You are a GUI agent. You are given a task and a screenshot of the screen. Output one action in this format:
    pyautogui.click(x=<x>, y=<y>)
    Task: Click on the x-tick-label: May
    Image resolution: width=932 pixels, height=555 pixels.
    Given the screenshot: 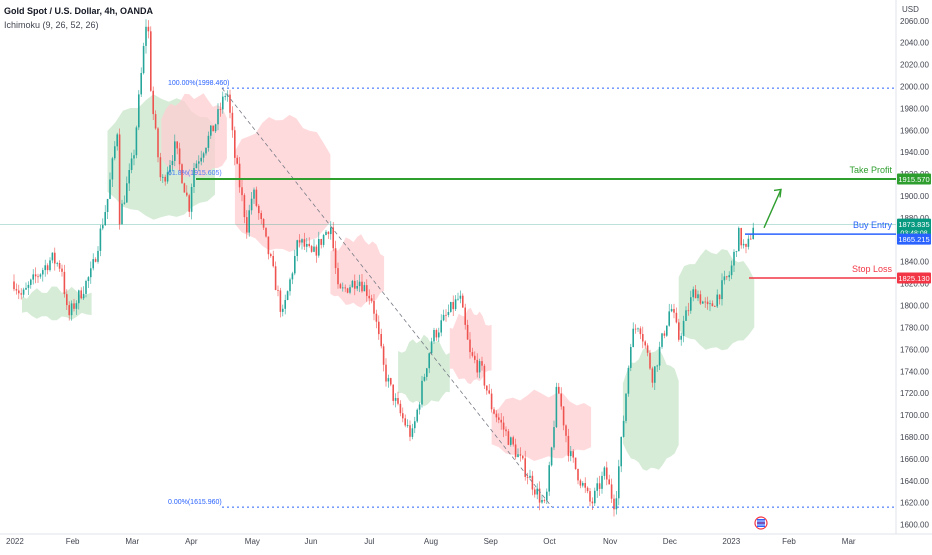 What is the action you would take?
    pyautogui.click(x=252, y=541)
    